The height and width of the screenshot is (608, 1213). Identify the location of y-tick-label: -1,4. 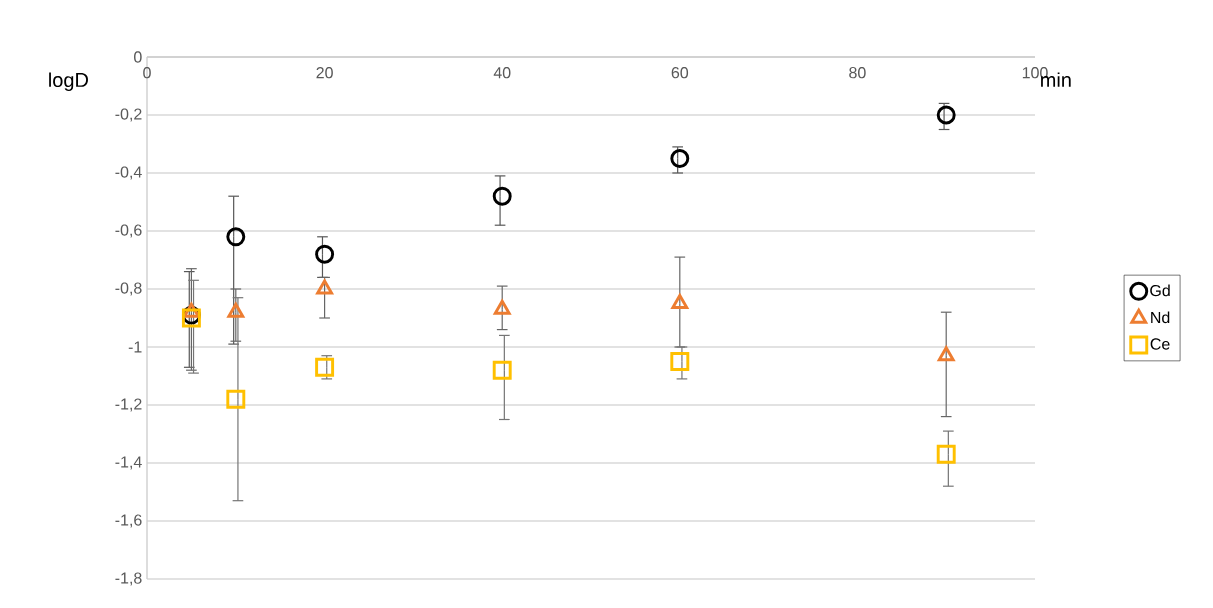
(128, 463).